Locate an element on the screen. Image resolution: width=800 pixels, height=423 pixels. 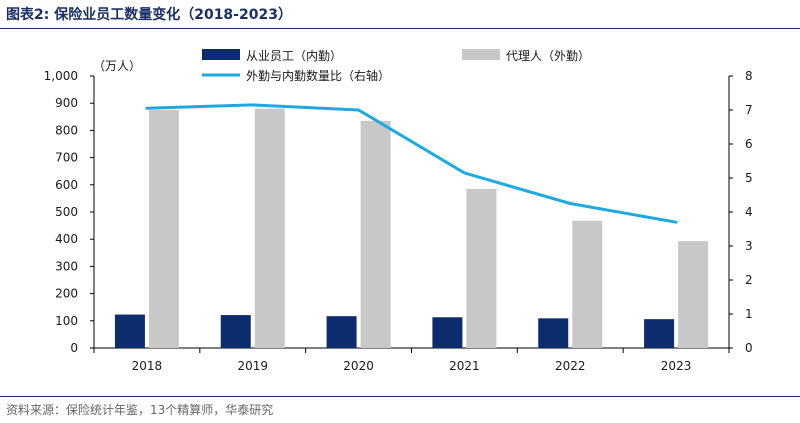
right-tick-label: 8 is located at coordinates (749, 76).